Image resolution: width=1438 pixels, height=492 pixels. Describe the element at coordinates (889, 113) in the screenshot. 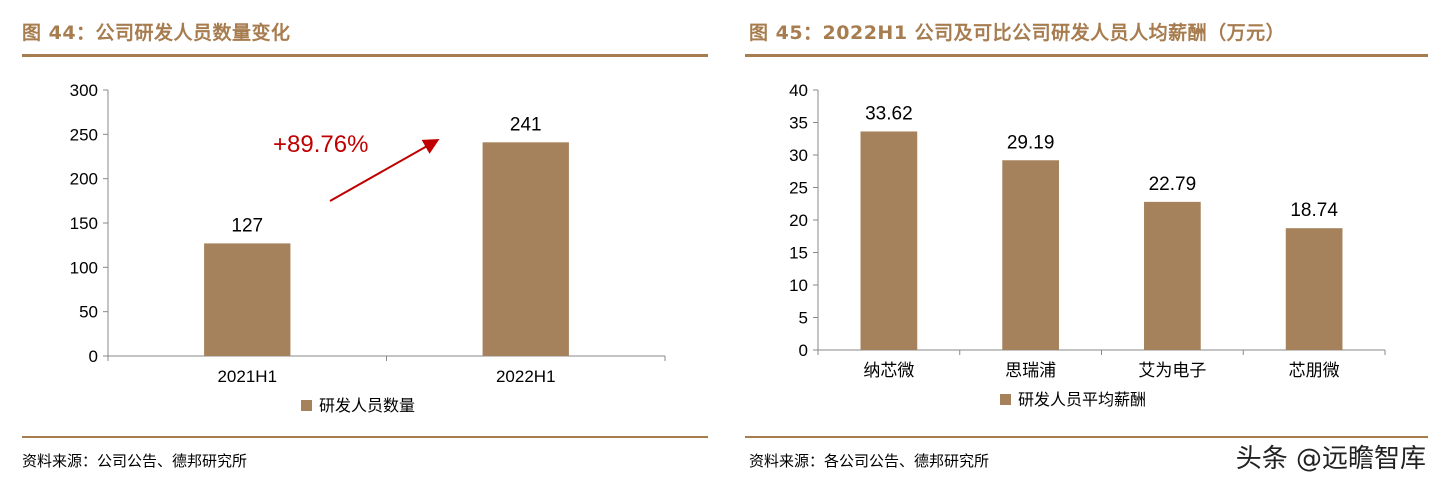

I see `salary-data-label: 33.62` at that location.